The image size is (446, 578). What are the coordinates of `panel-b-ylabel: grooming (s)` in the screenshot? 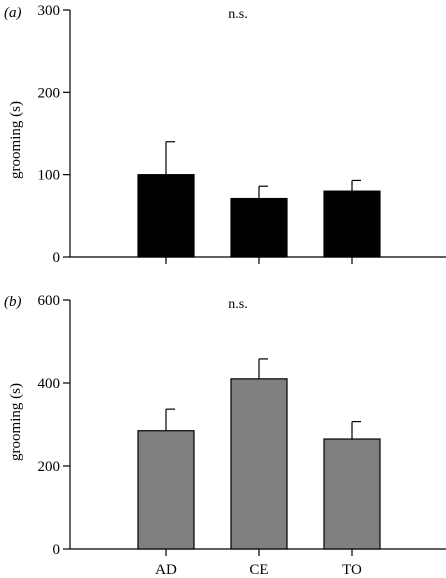 It's located at (16, 422).